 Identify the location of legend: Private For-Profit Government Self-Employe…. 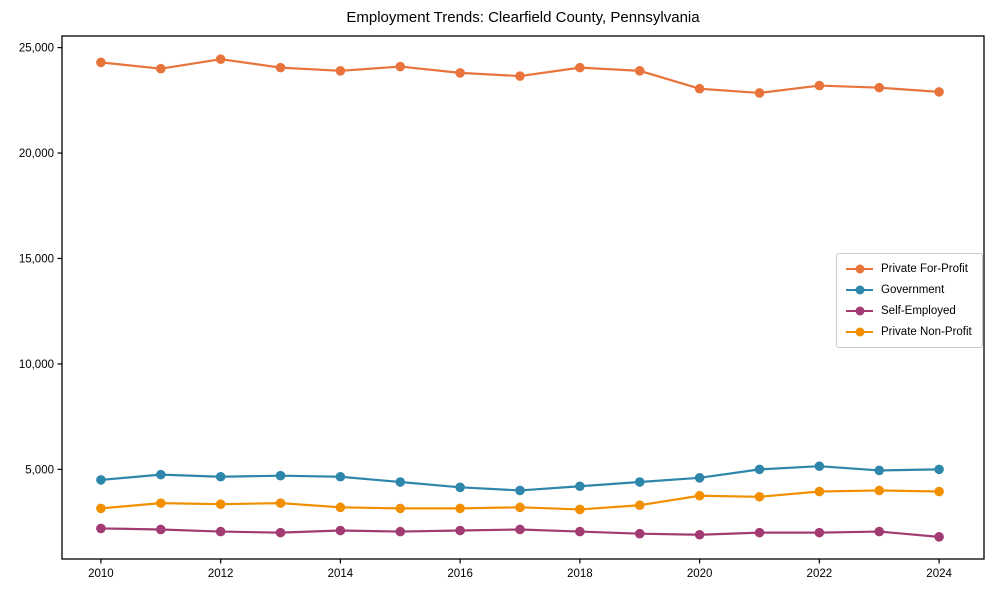
(909, 300).